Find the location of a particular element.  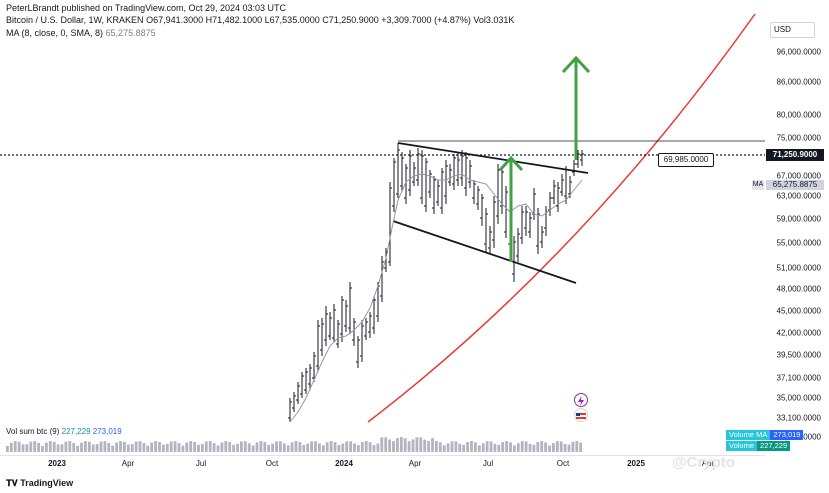

volume-bars is located at coordinates (294, 444).